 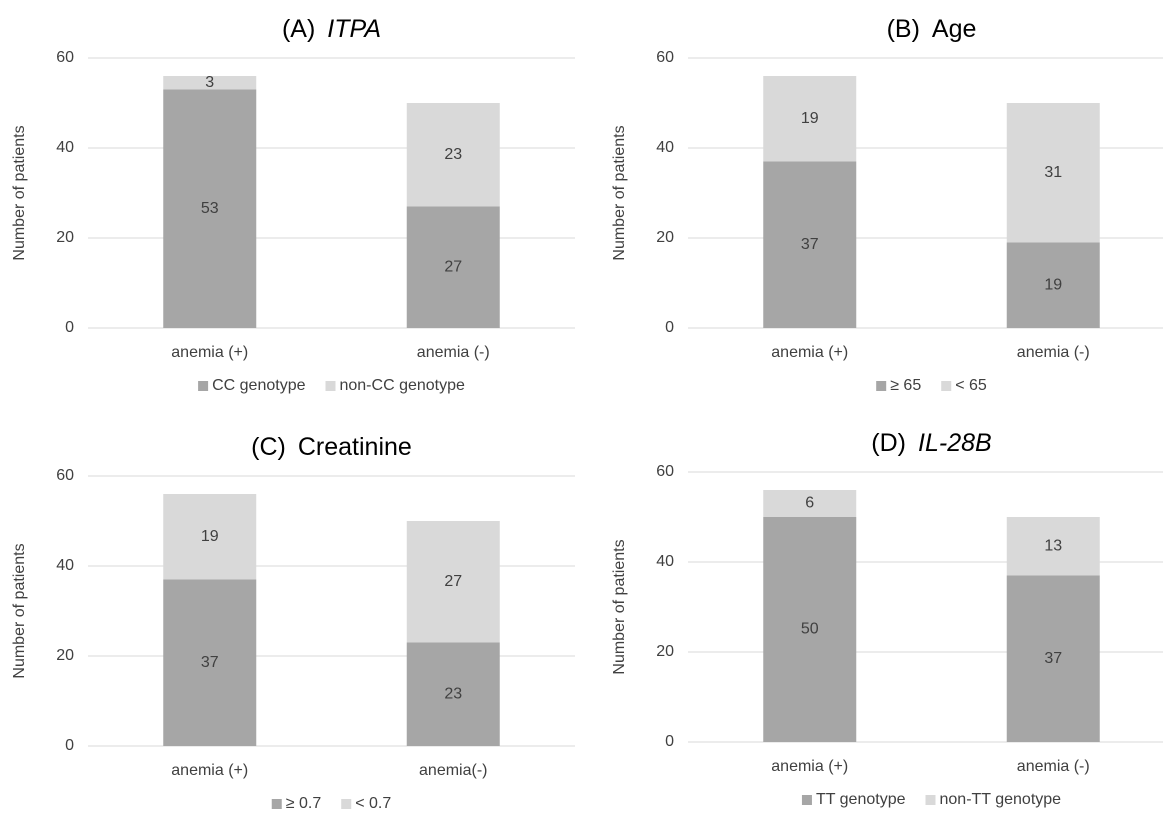 I want to click on data-label: 31, so click(x=1053, y=172).